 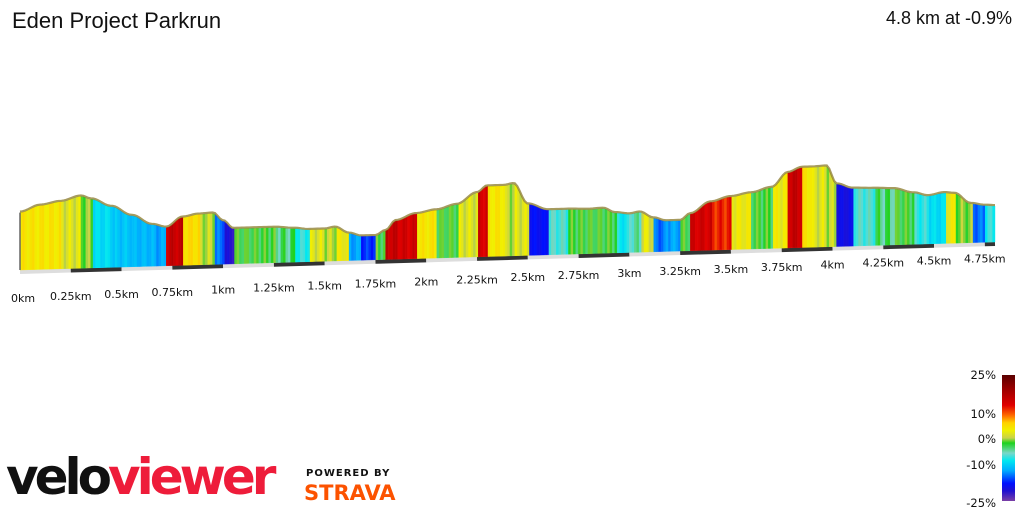 I want to click on gradient-legend: 25% 10% 0% -10% -25%, so click(x=987, y=440).